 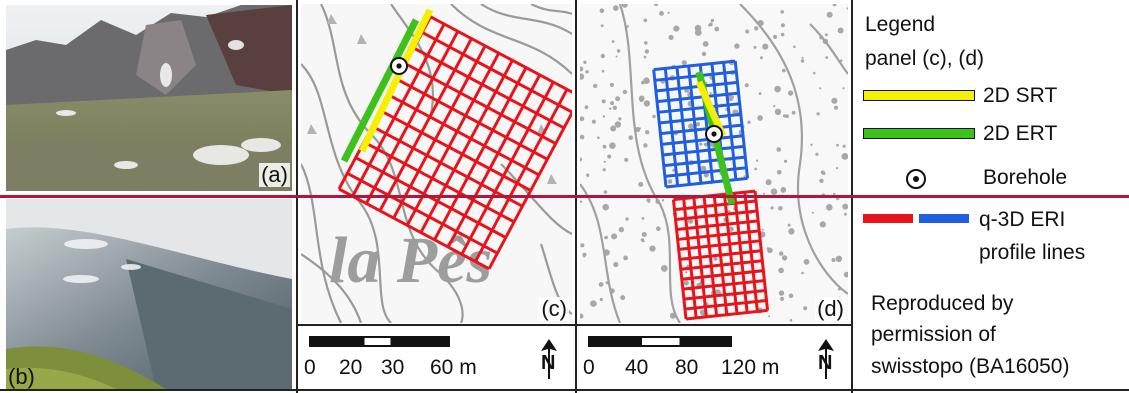 What do you see at coordinates (21, 376) in the screenshot?
I see `panel-b-label: (b)` at bounding box center [21, 376].